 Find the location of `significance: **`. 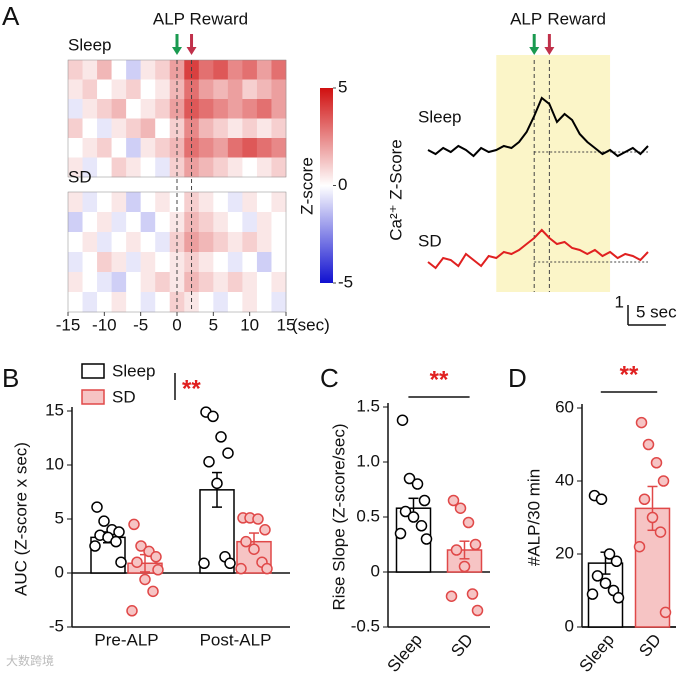

significance: ** is located at coordinates (191, 388).